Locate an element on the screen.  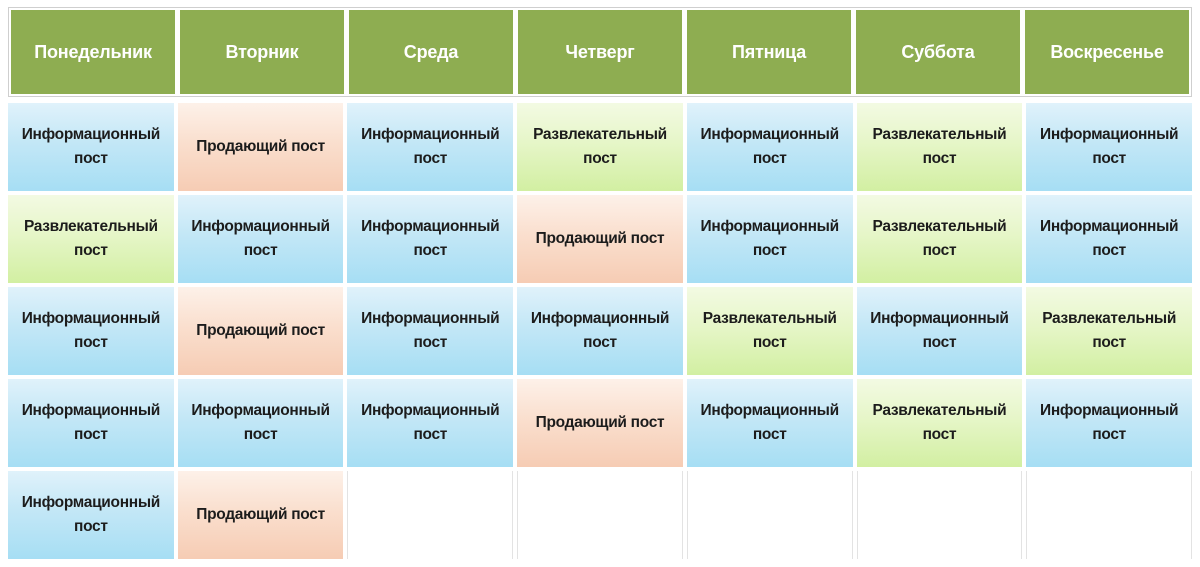
weekday-header-6: Суббота is located at coordinates (938, 52).